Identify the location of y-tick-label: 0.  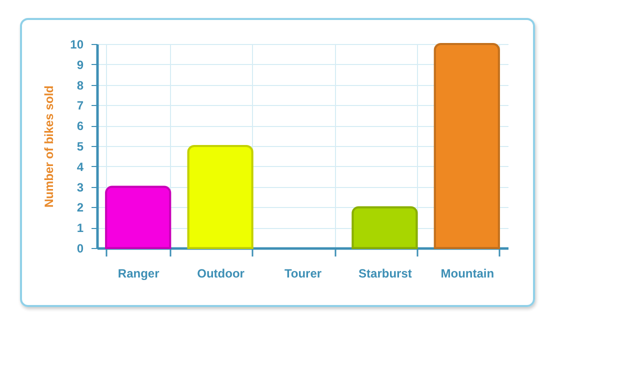
(80, 249).